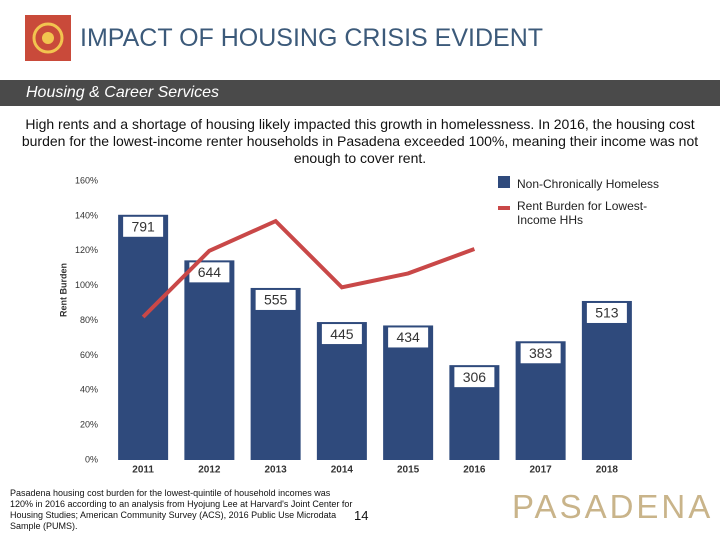 Image resolution: width=720 pixels, height=540 pixels. I want to click on y-tick-label: 60%, so click(89, 355).